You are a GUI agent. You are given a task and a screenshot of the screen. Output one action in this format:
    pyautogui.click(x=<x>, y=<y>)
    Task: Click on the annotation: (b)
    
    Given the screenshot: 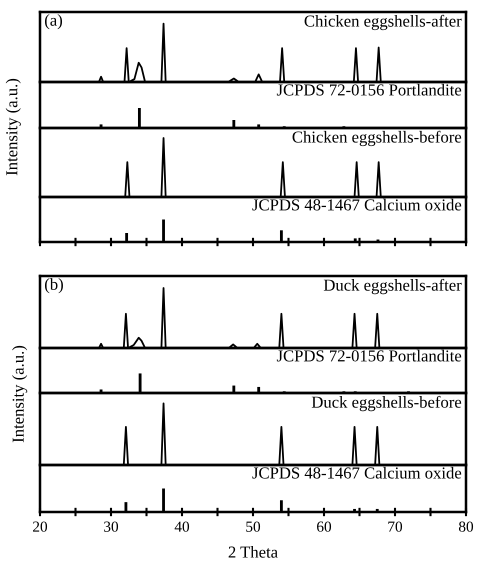 What is the action you would take?
    pyautogui.click(x=53, y=286)
    